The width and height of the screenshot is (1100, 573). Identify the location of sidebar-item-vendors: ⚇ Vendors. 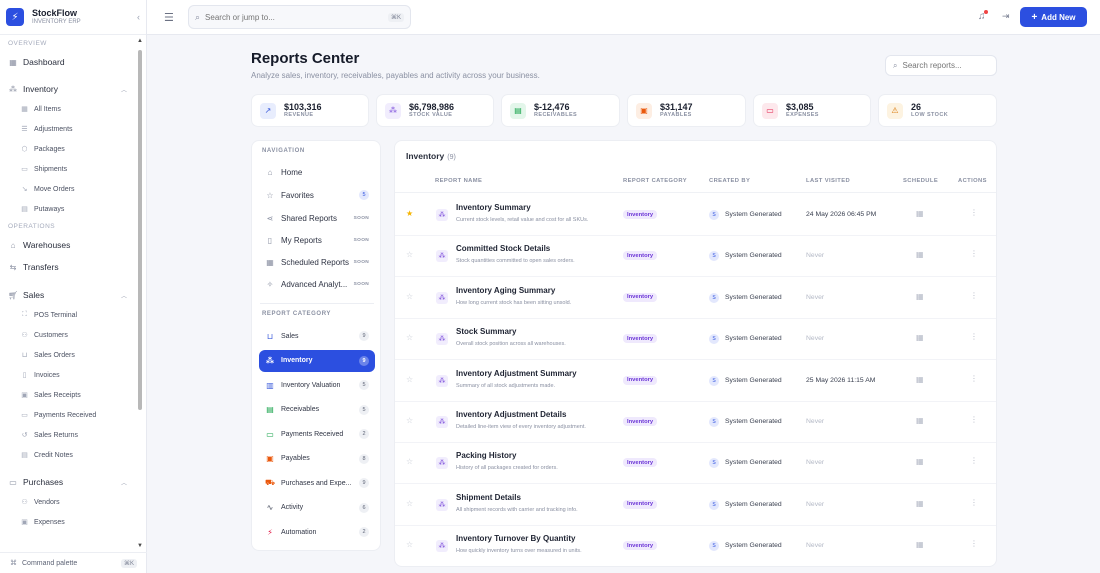
(67, 502).